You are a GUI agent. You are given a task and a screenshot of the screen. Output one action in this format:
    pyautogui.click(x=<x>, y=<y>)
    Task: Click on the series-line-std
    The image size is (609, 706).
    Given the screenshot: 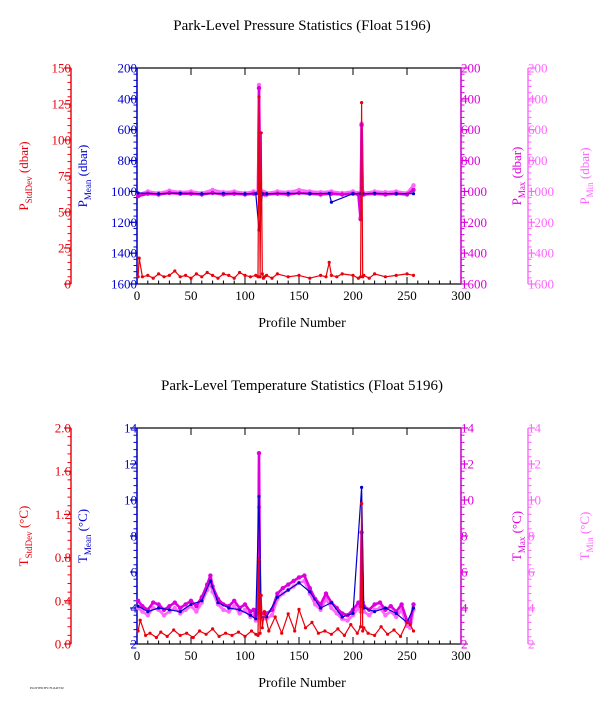 What is the action you would take?
    pyautogui.click(x=275, y=187)
    